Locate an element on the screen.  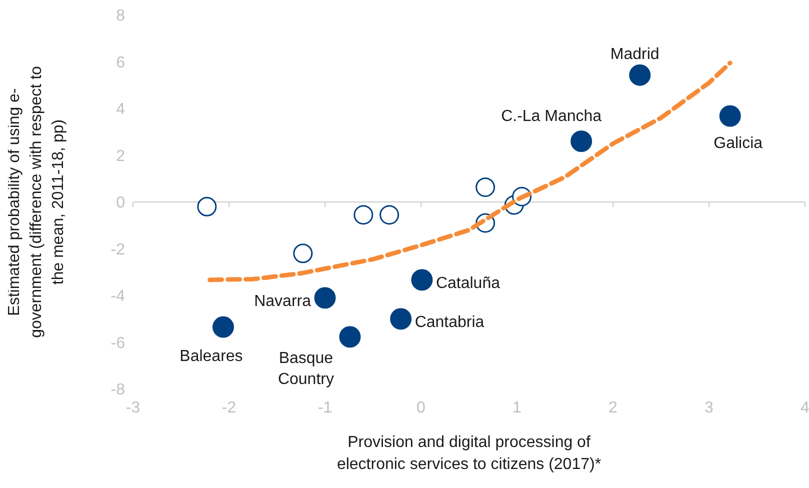
annotation: Cantabria is located at coordinates (449, 322).